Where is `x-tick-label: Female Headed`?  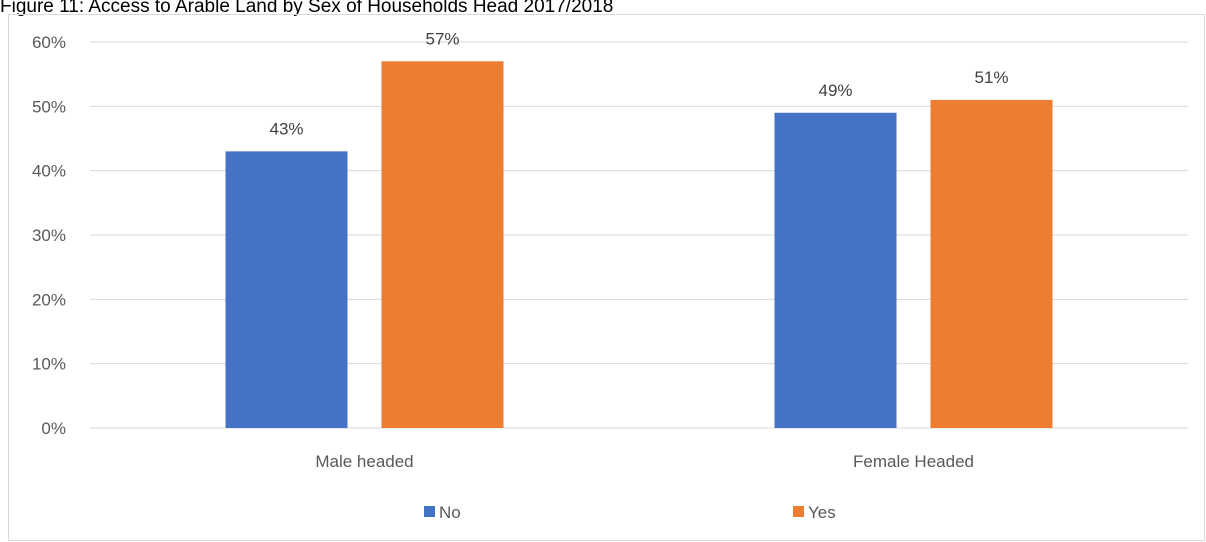
x-tick-label: Female Headed is located at coordinates (913, 461).